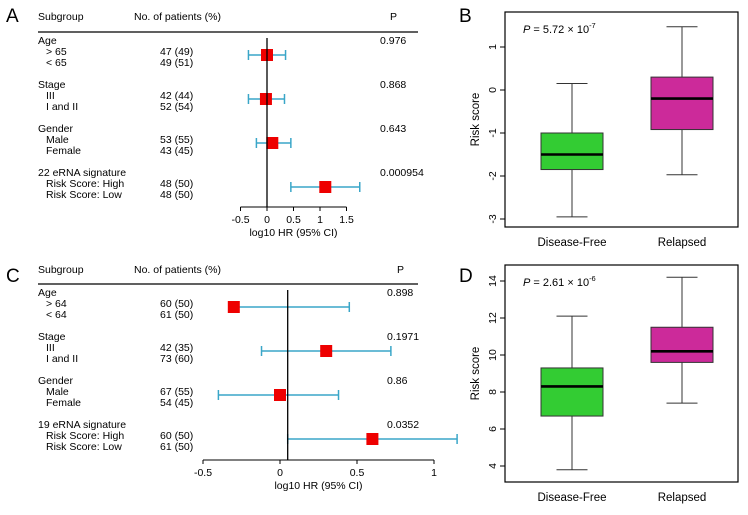 This screenshot has height=515, width=748. Describe the element at coordinates (176, 63) in the screenshot. I see `row-patients: 49 (51)` at that location.